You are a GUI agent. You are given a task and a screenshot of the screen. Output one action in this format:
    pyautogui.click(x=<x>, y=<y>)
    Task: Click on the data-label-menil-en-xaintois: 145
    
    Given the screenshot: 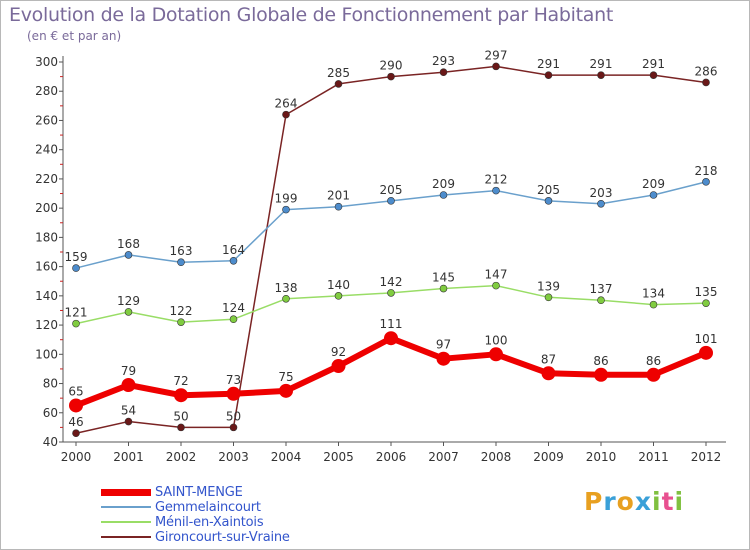 What is the action you would take?
    pyautogui.click(x=443, y=278)
    